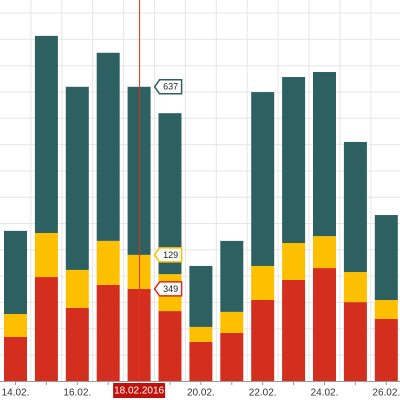 The image size is (400, 400). Describe the element at coordinates (386, 393) in the screenshot. I see `x-tick-label: 26.02.` at that location.